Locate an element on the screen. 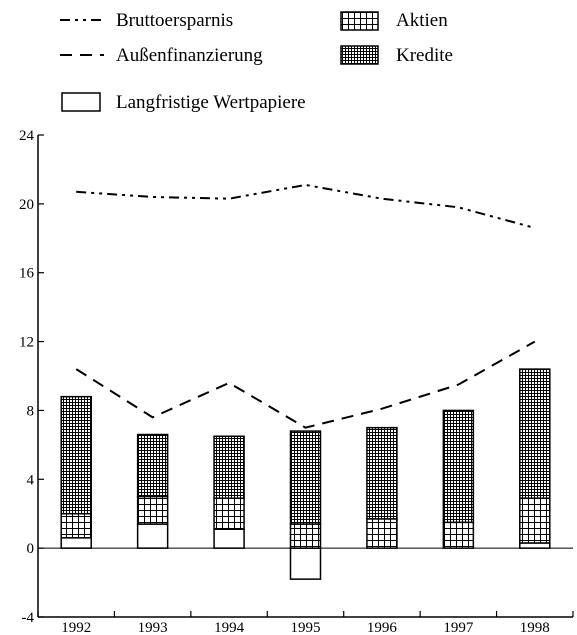  bar-langfristige-wertpapiere-1993 is located at coordinates (152, 536).